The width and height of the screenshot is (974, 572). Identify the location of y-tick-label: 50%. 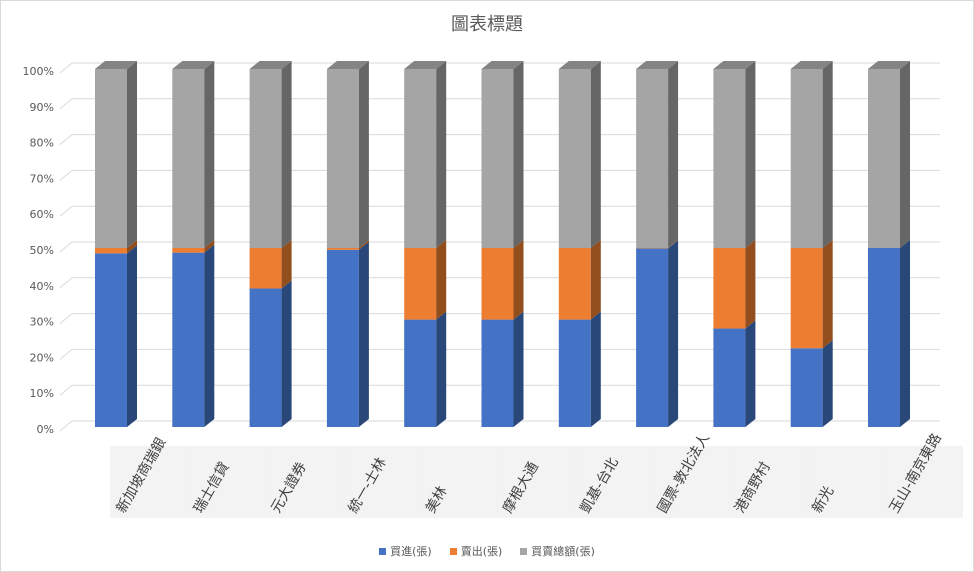
(42, 250).